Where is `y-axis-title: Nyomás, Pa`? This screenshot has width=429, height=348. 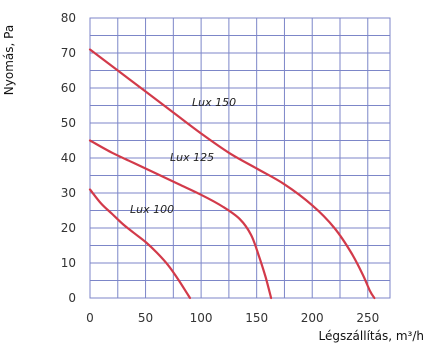 y-axis-title: Nyomás, Pa is located at coordinates (9, 60).